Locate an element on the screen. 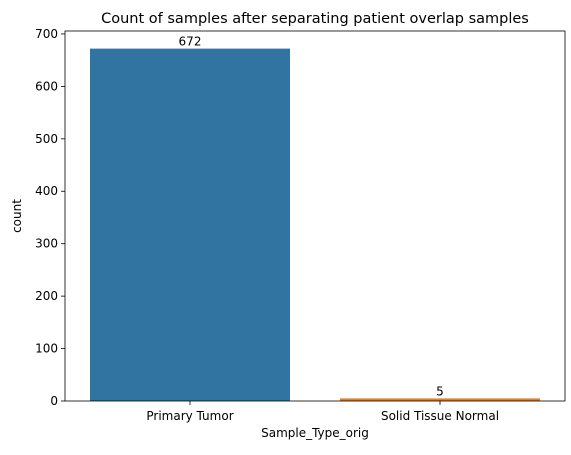 This screenshot has width=571, height=455. data-label: 672 is located at coordinates (190, 42).